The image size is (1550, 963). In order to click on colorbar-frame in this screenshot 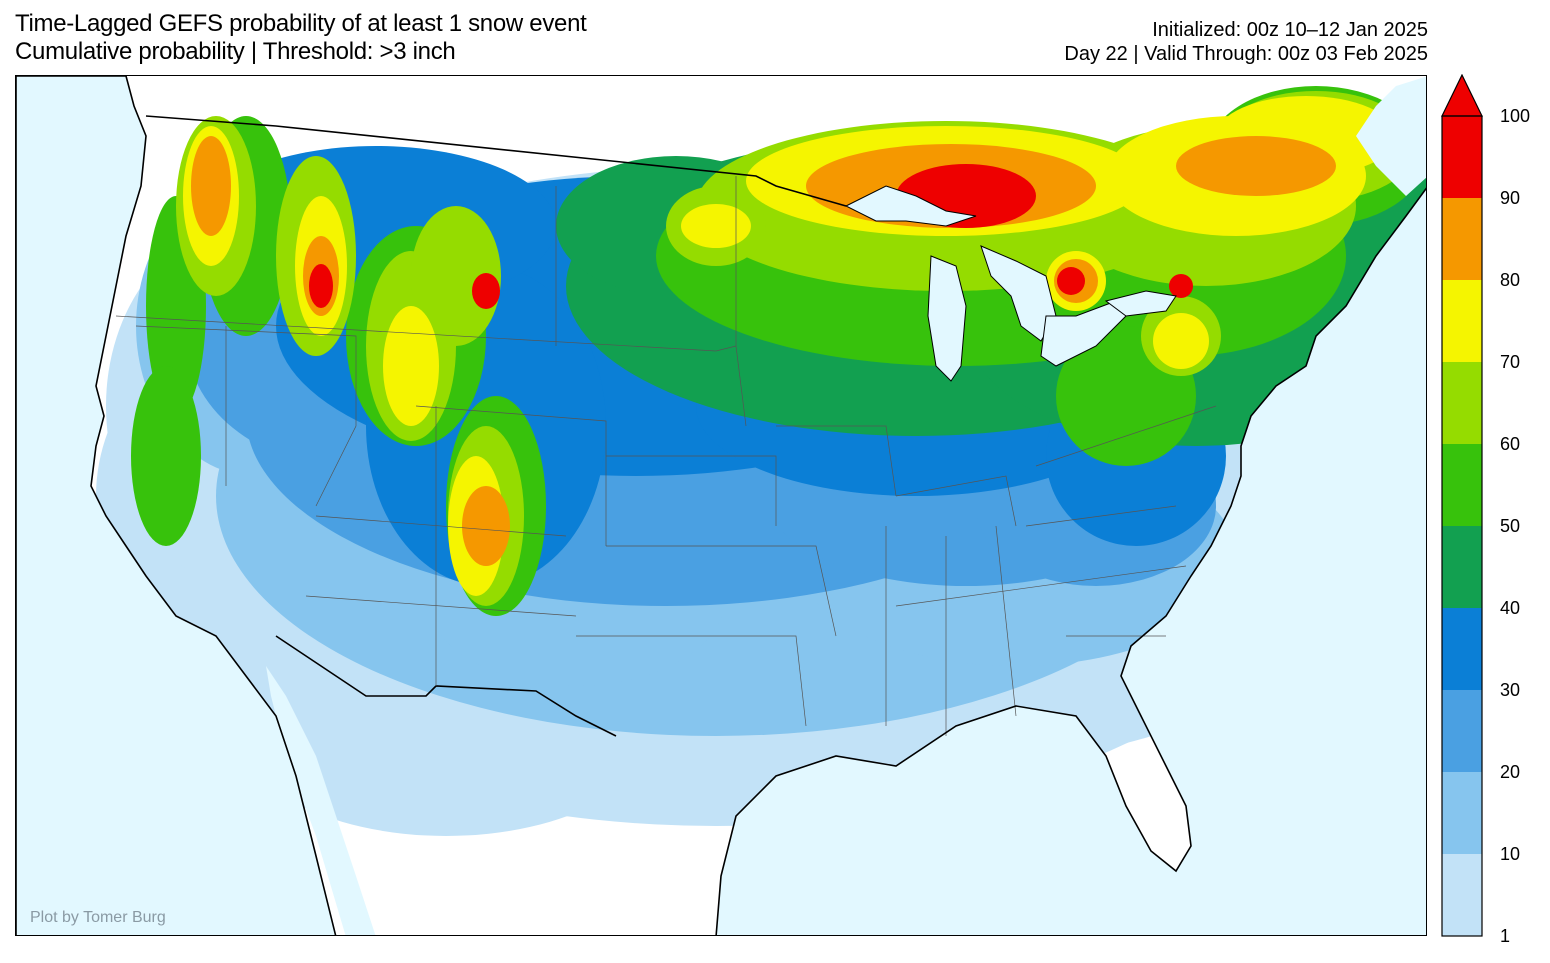, I will do `click(1462, 526)`.